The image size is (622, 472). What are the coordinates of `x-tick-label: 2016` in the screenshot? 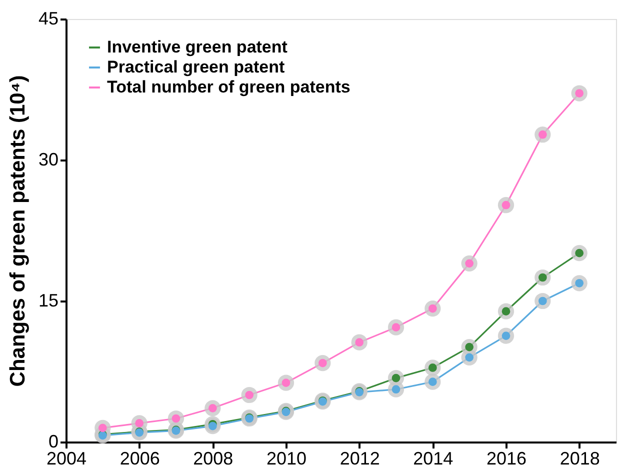 It's located at (506, 458).